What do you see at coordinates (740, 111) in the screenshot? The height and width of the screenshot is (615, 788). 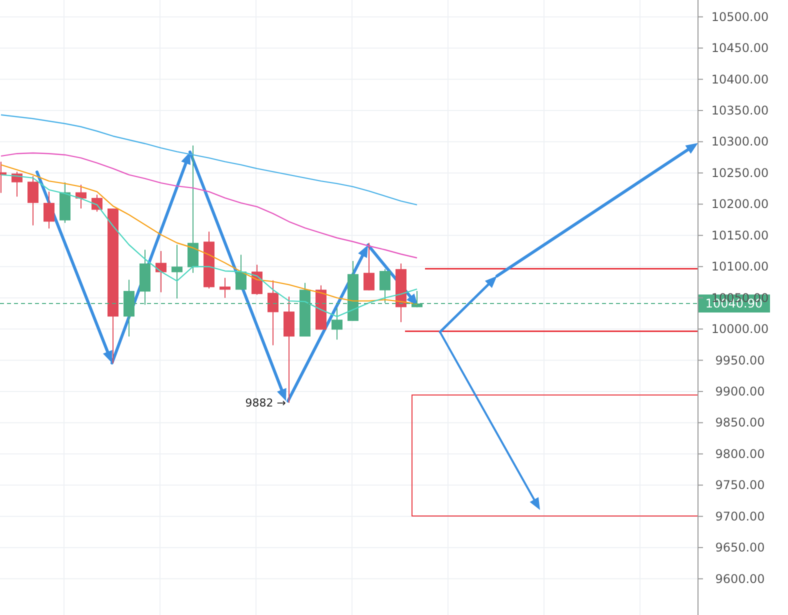 I see `y-tick-label: 10350.00` at bounding box center [740, 111].